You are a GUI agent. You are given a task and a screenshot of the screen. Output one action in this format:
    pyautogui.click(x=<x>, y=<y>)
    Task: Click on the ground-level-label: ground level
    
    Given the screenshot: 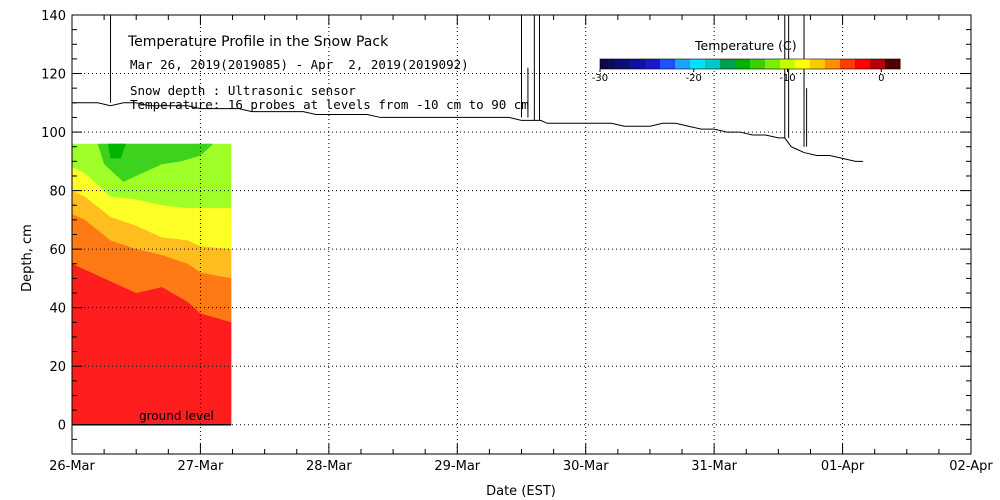 What is the action you would take?
    pyautogui.click(x=176, y=416)
    